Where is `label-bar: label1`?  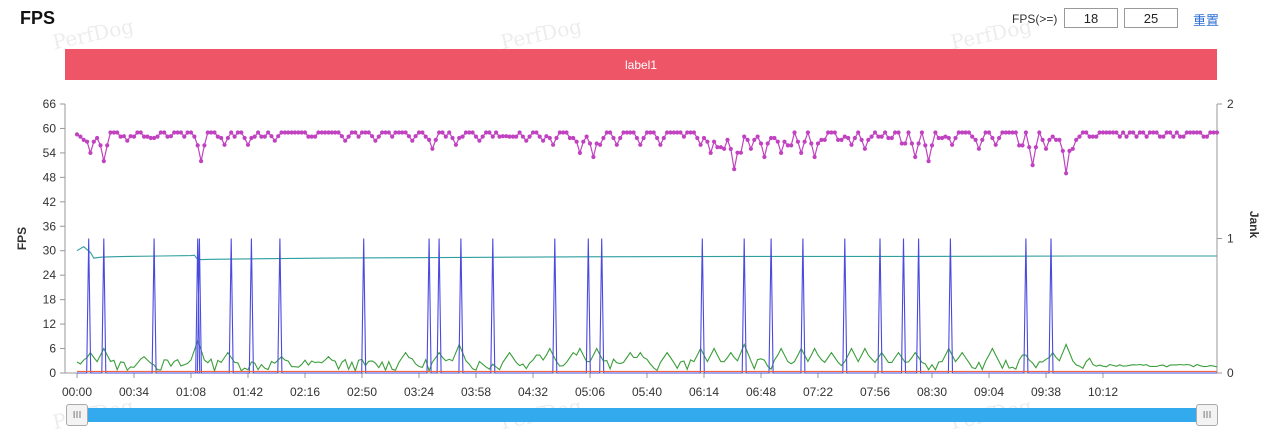
label-bar: label1 is located at coordinates (641, 64).